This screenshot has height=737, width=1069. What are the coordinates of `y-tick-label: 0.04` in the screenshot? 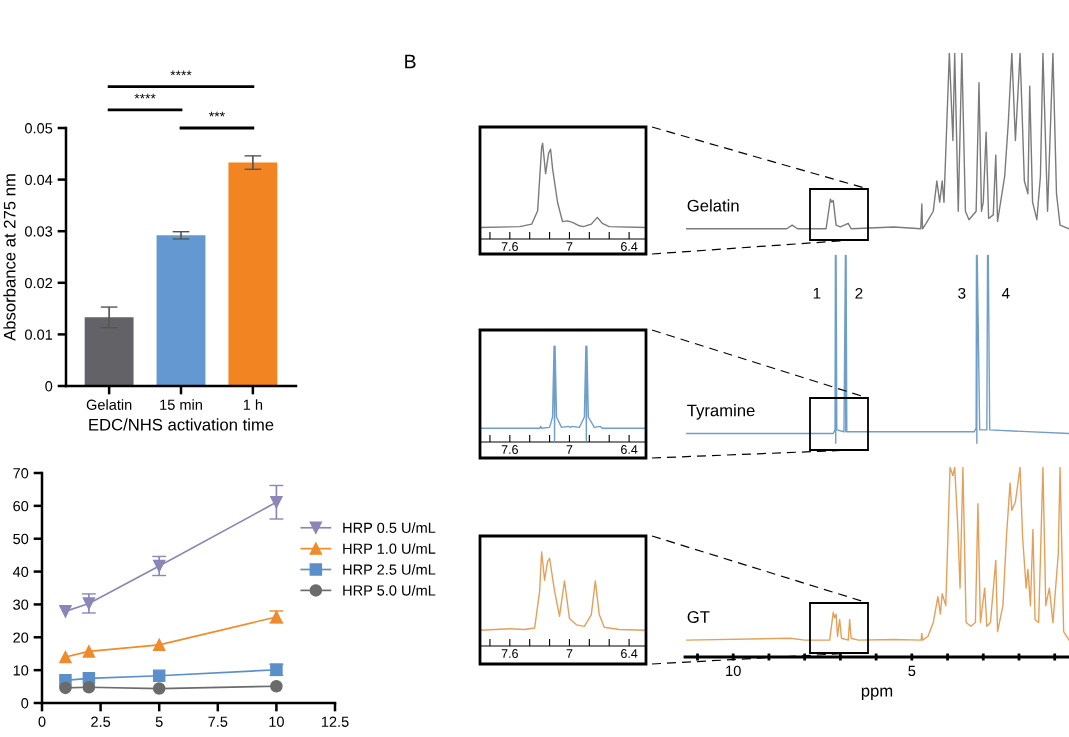 It's located at (38, 180).